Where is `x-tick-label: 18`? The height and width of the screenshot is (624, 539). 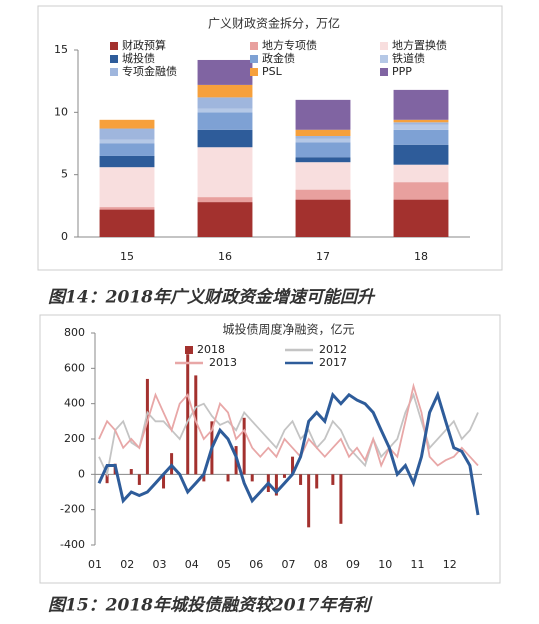 x-tick-label: 18 is located at coordinates (421, 256).